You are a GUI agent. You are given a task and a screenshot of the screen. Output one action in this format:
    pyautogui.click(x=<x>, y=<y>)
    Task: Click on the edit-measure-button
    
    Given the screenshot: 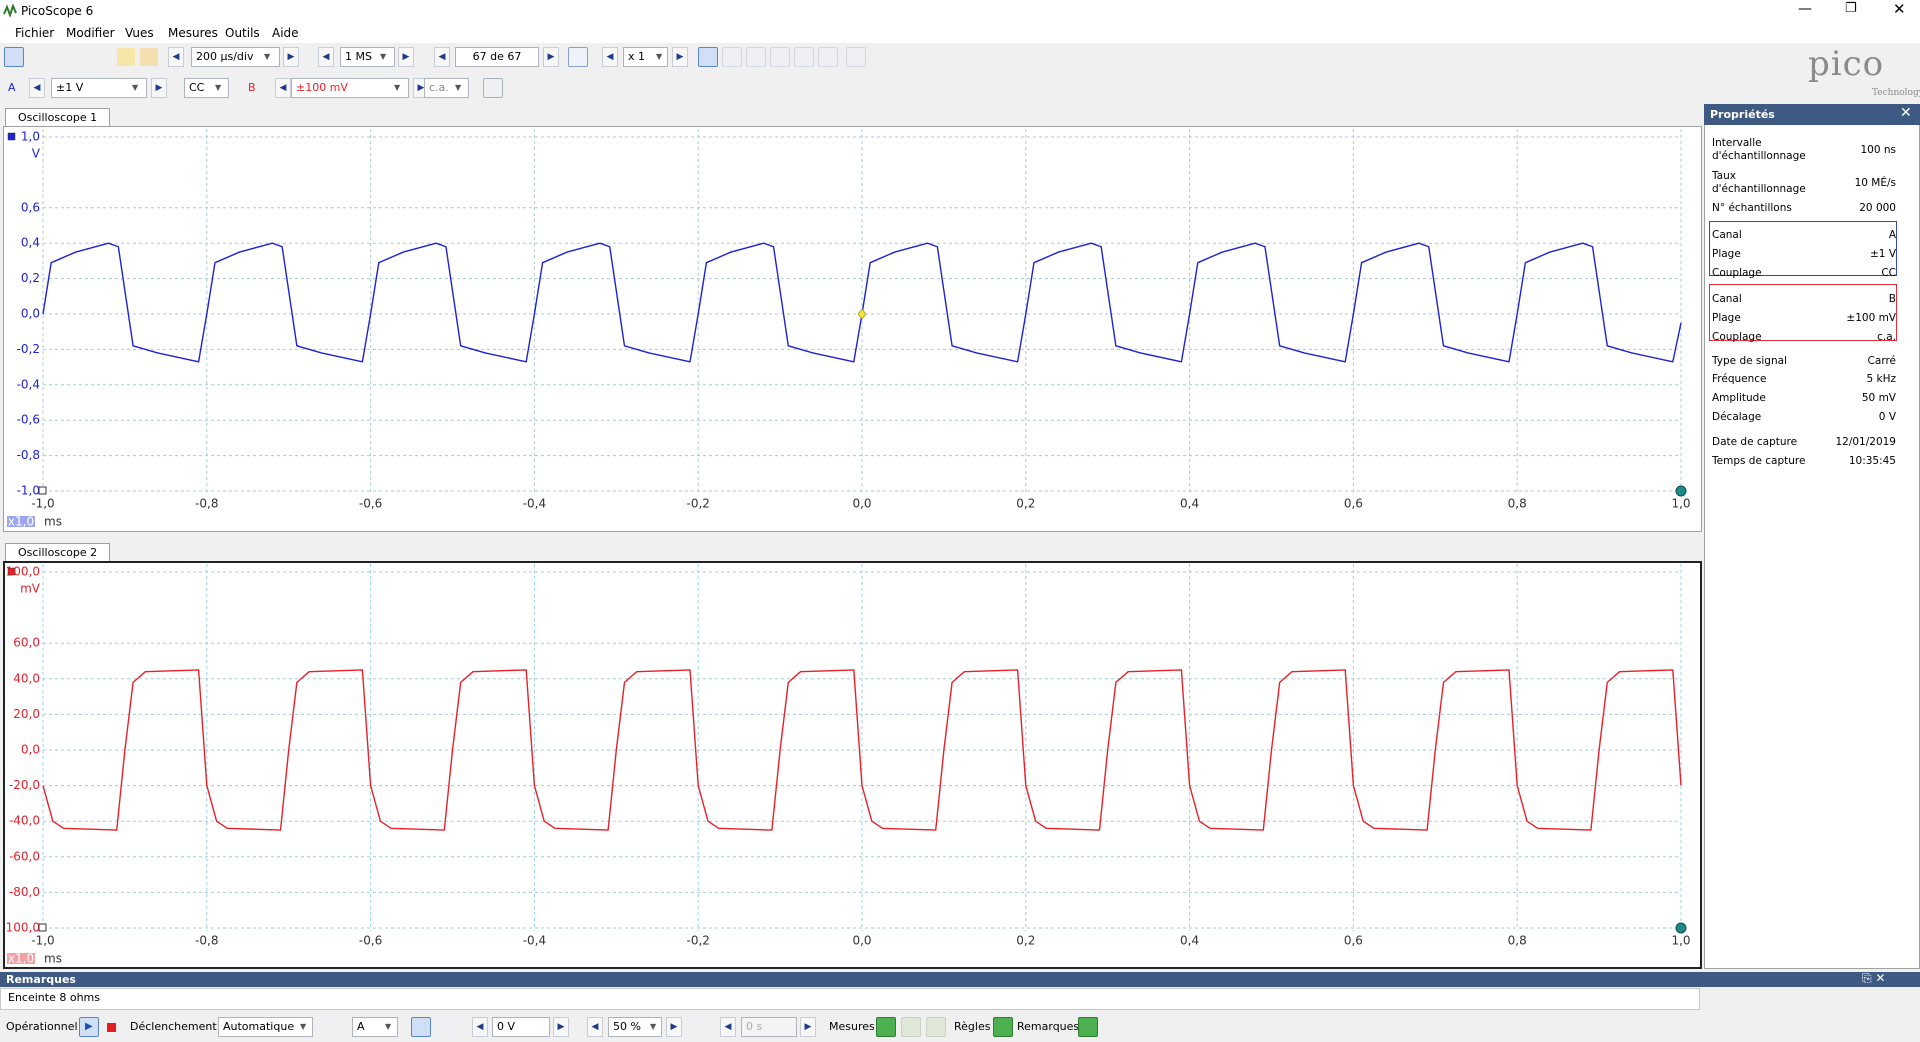 What is the action you would take?
    pyautogui.click(x=911, y=1027)
    